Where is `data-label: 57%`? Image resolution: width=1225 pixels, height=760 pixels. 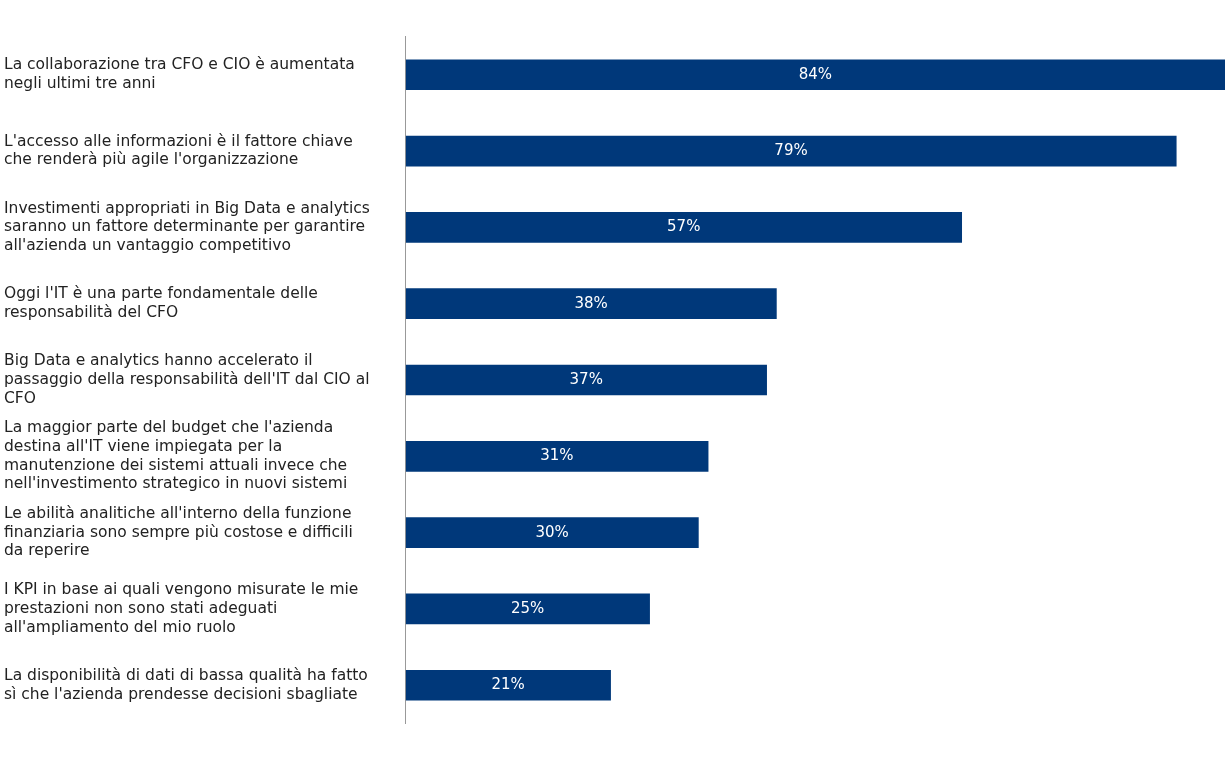
data-label: 57% is located at coordinates (684, 226).